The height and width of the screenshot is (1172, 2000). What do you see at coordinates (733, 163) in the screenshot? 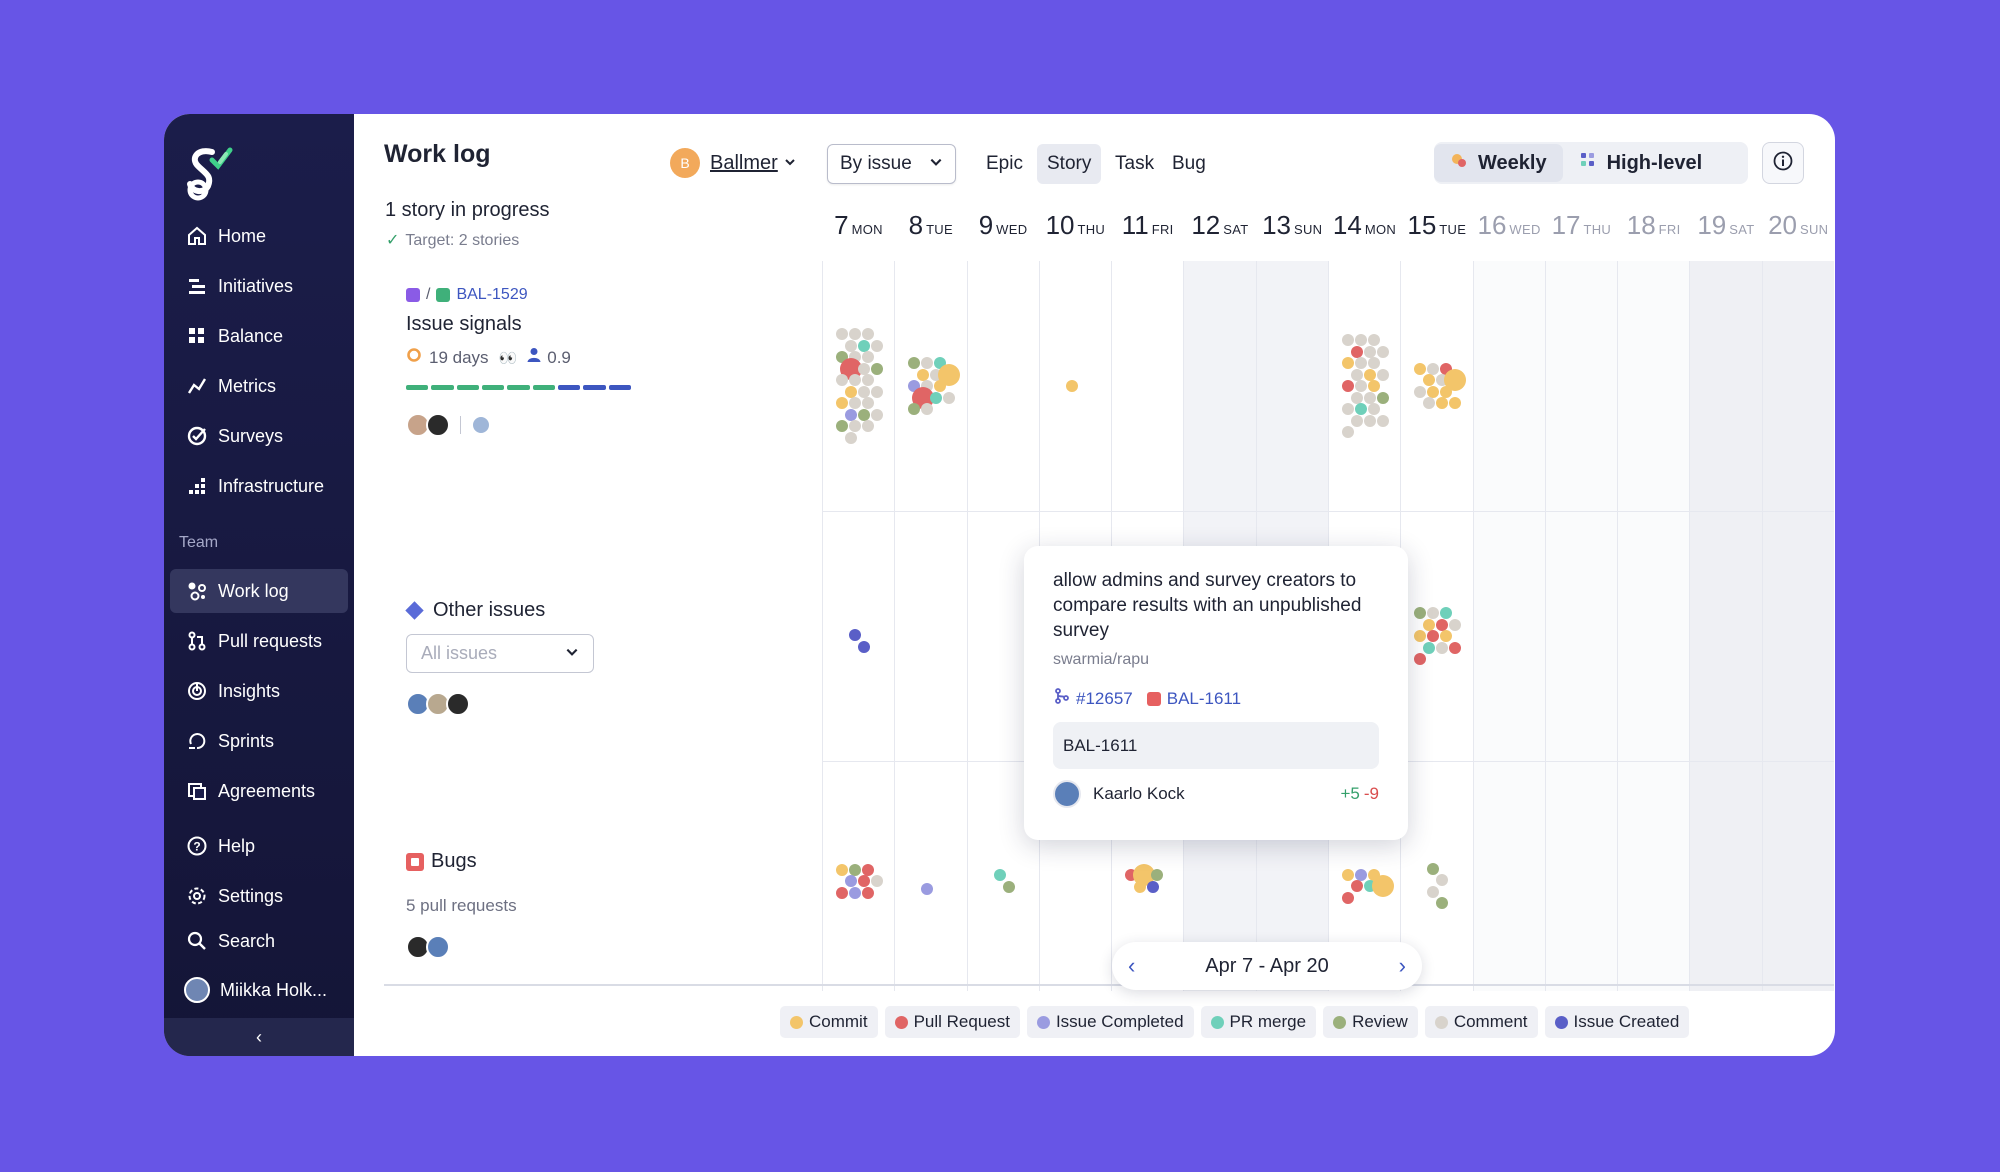
I see `team-selector: B Ballmer` at bounding box center [733, 163].